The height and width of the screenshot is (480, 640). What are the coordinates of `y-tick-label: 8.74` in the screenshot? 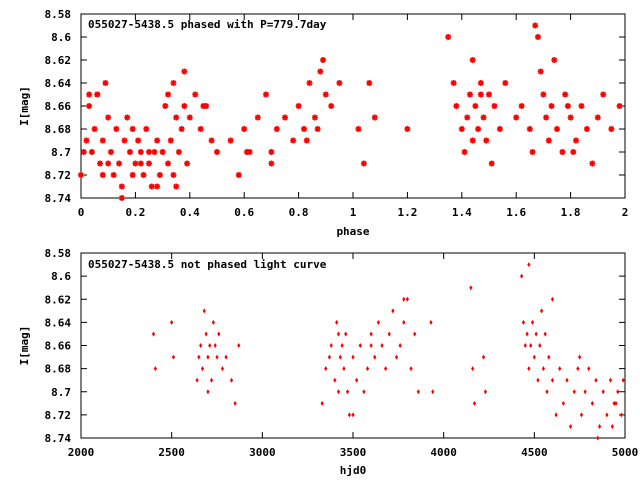 It's located at (58, 438).